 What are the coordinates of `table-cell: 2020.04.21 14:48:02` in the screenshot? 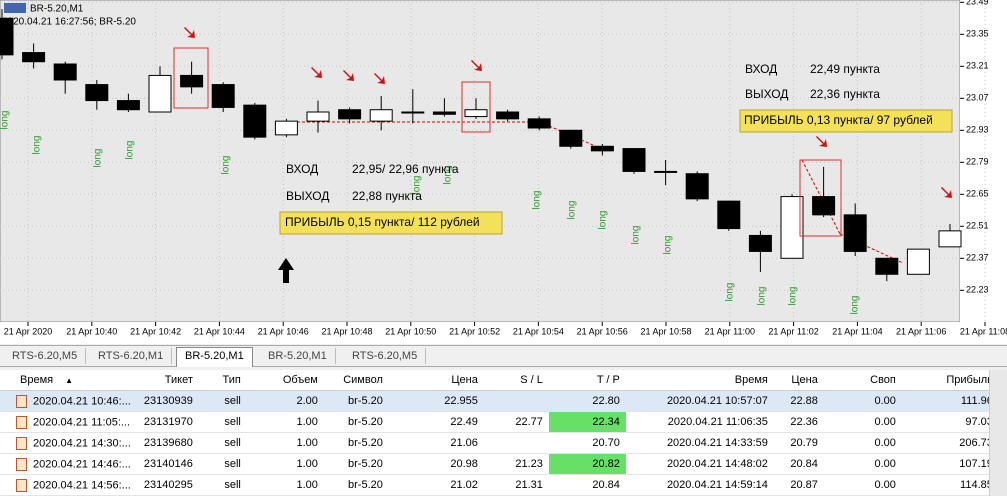 It's located at (699, 464).